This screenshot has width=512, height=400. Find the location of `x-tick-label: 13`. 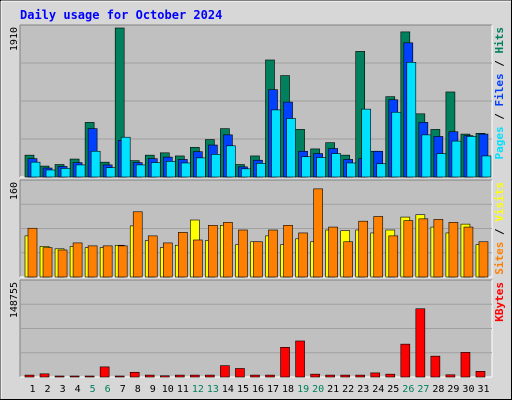

x-tick-label: 13 is located at coordinates (213, 389).